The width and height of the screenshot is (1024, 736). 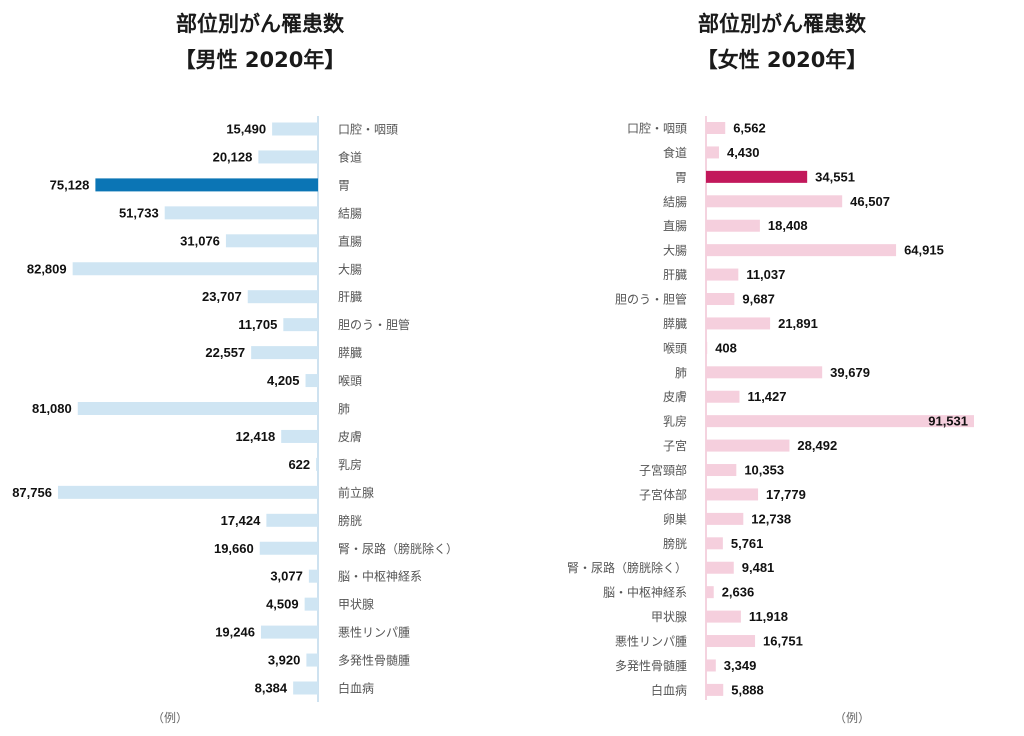 I want to click on female-value-label-cat-18: 5,761, so click(x=747, y=543).